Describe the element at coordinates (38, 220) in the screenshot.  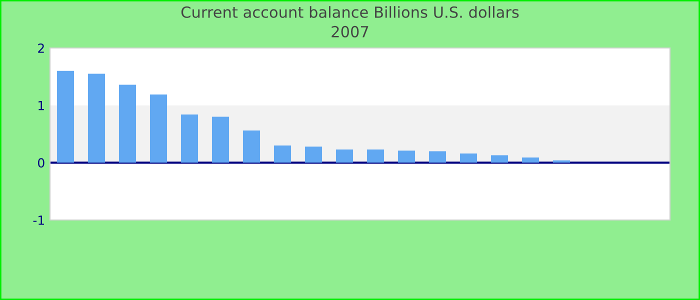
I see `y-tick-label: -1` at that location.